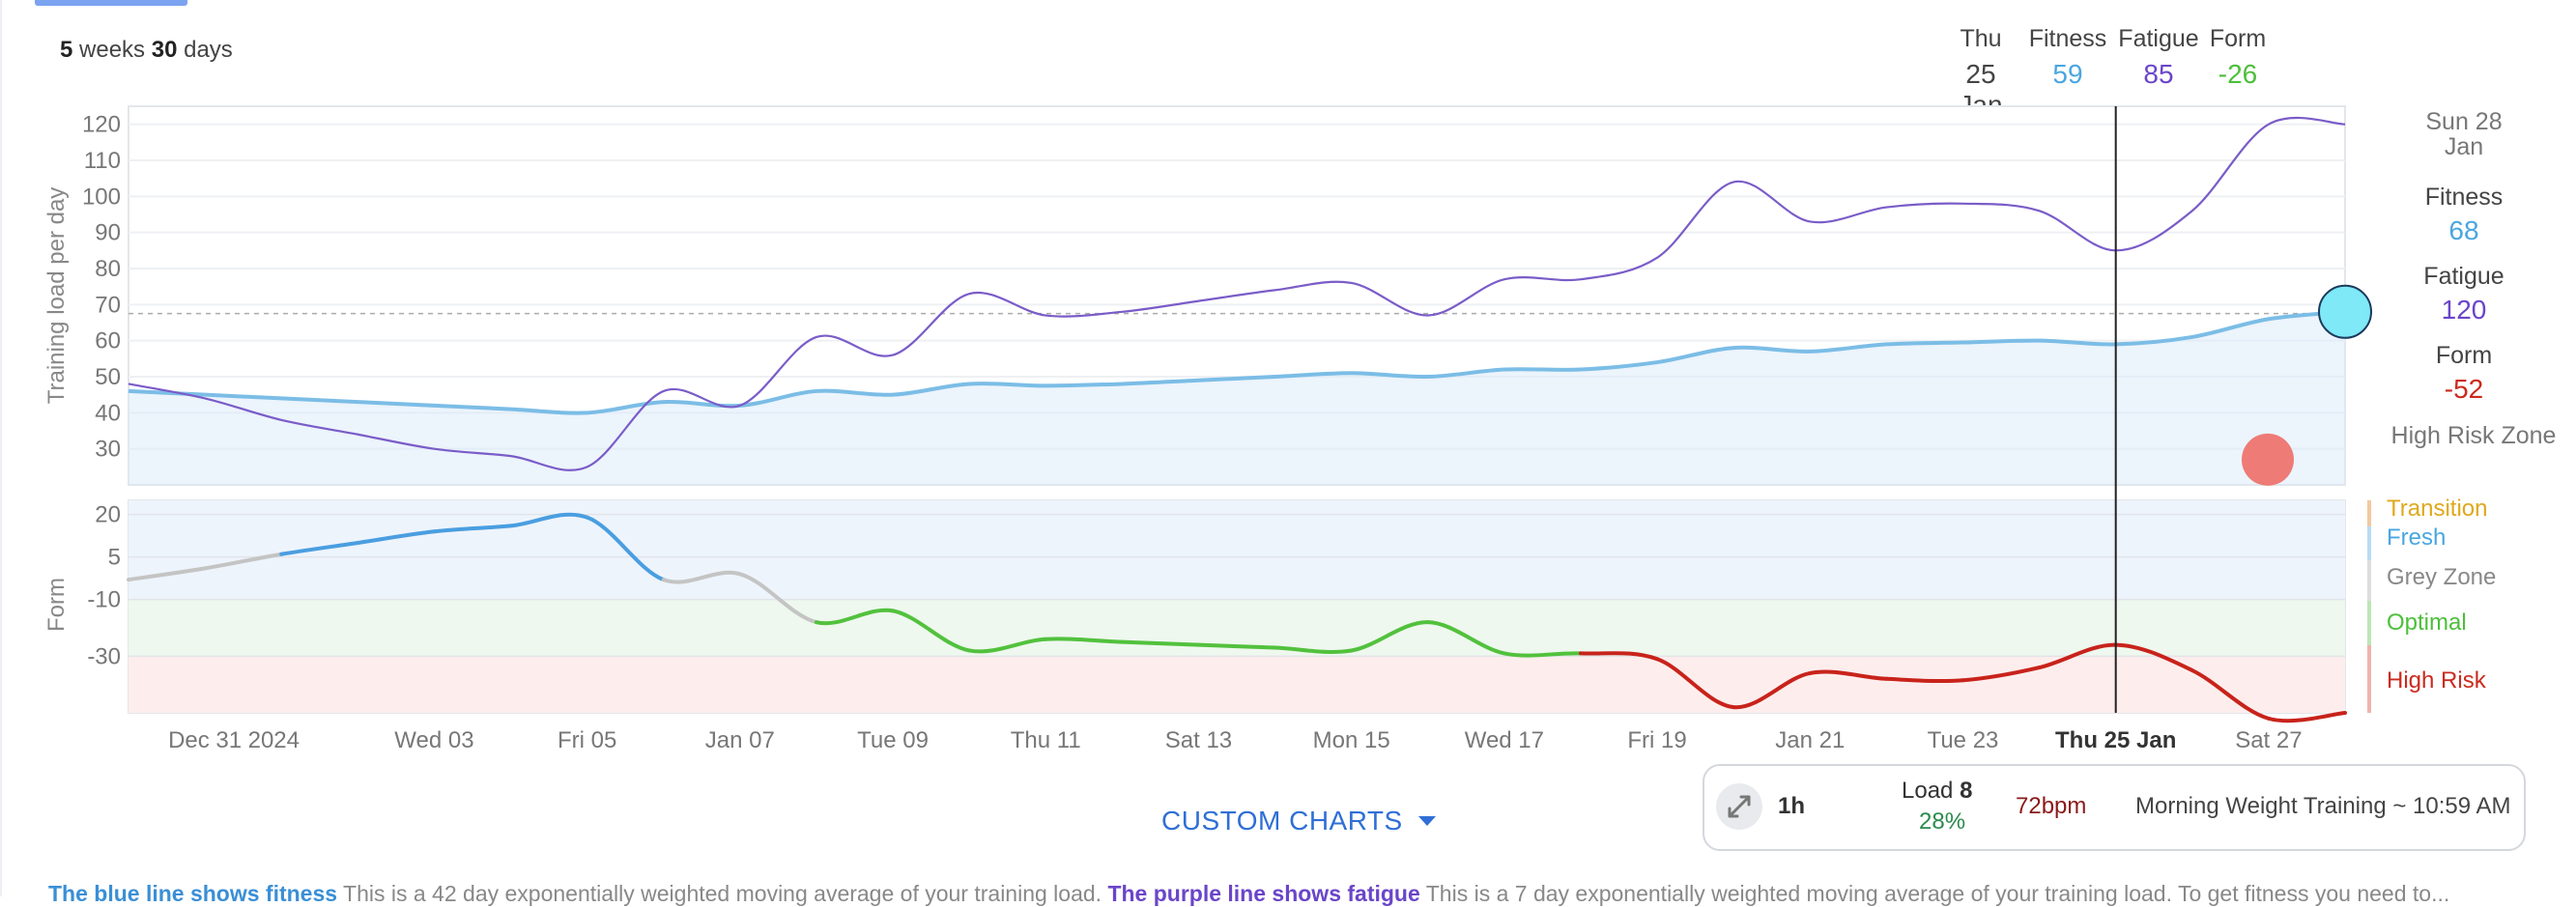 This screenshot has height=907, width=2576. I want to click on side-form-label: Form, so click(2464, 356).